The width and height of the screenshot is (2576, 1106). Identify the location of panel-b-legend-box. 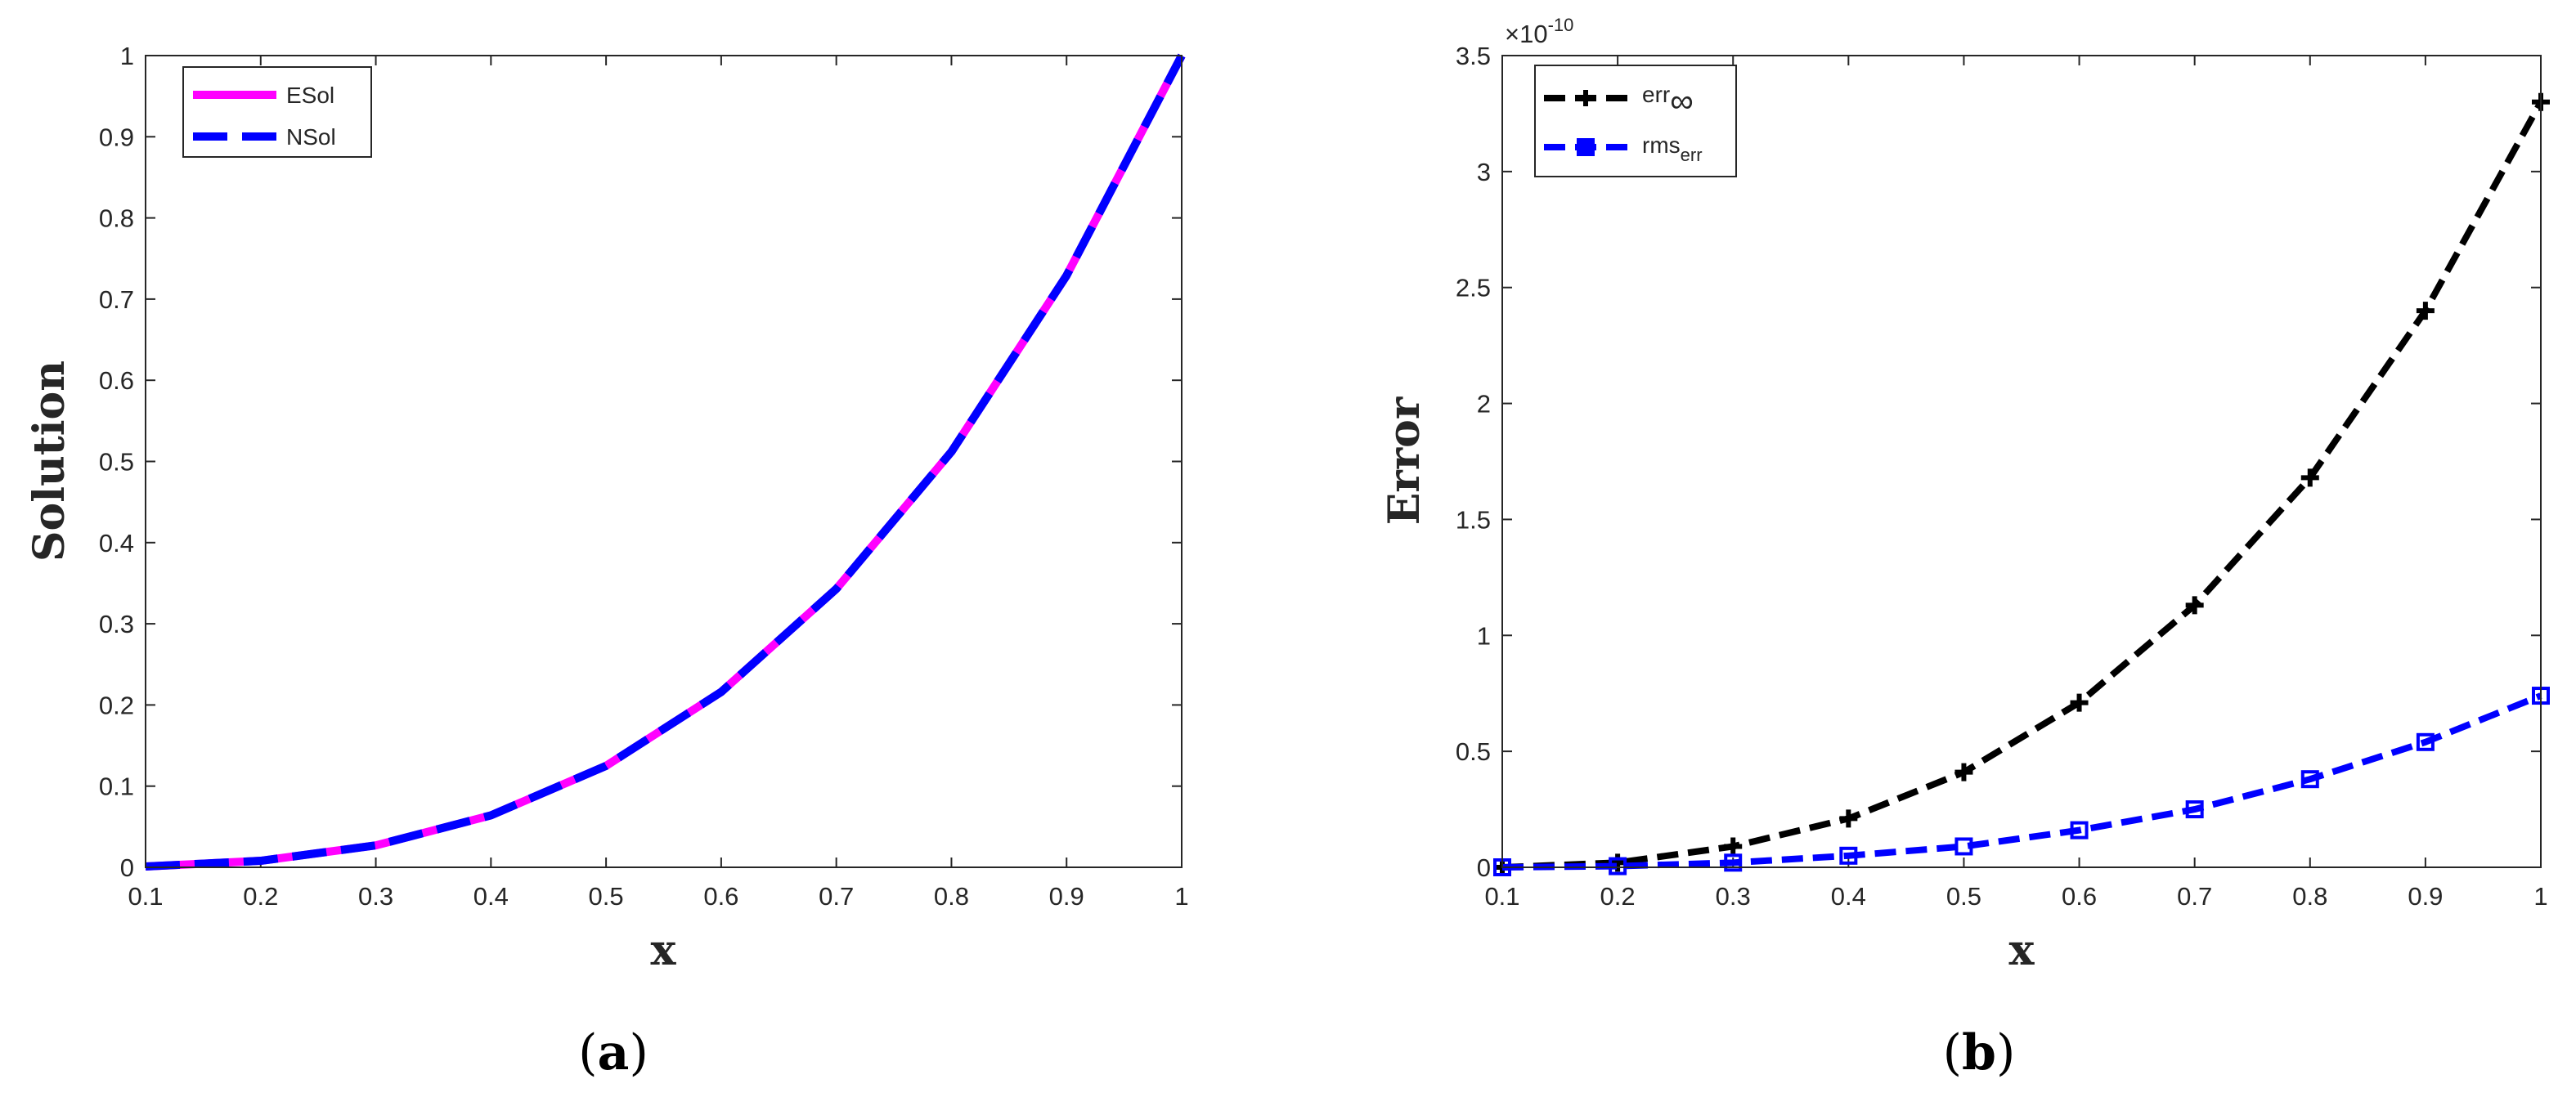
(1635, 121).